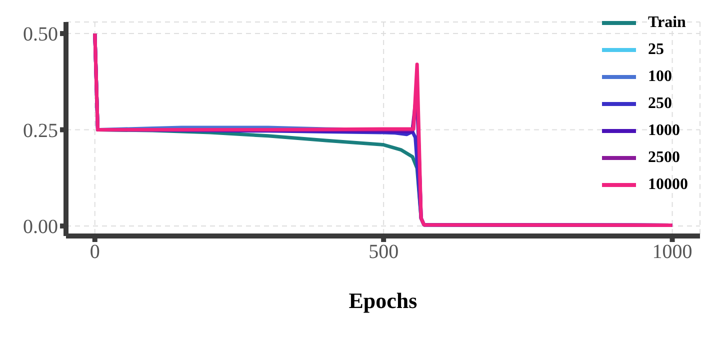 The image size is (718, 344). What do you see at coordinates (40, 227) in the screenshot?
I see `y-tick-label: 0.00` at bounding box center [40, 227].